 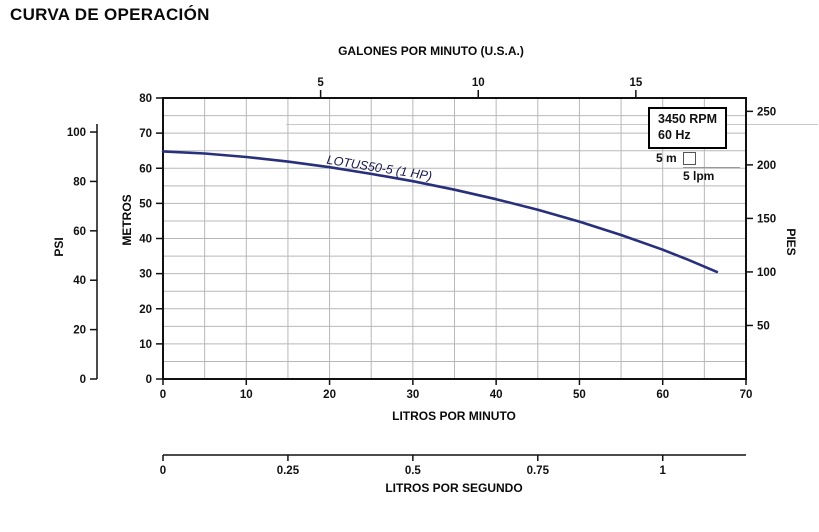 I want to click on bottom-secondary-axis-title: LITROS POR SEGUNDO, so click(x=454, y=488).